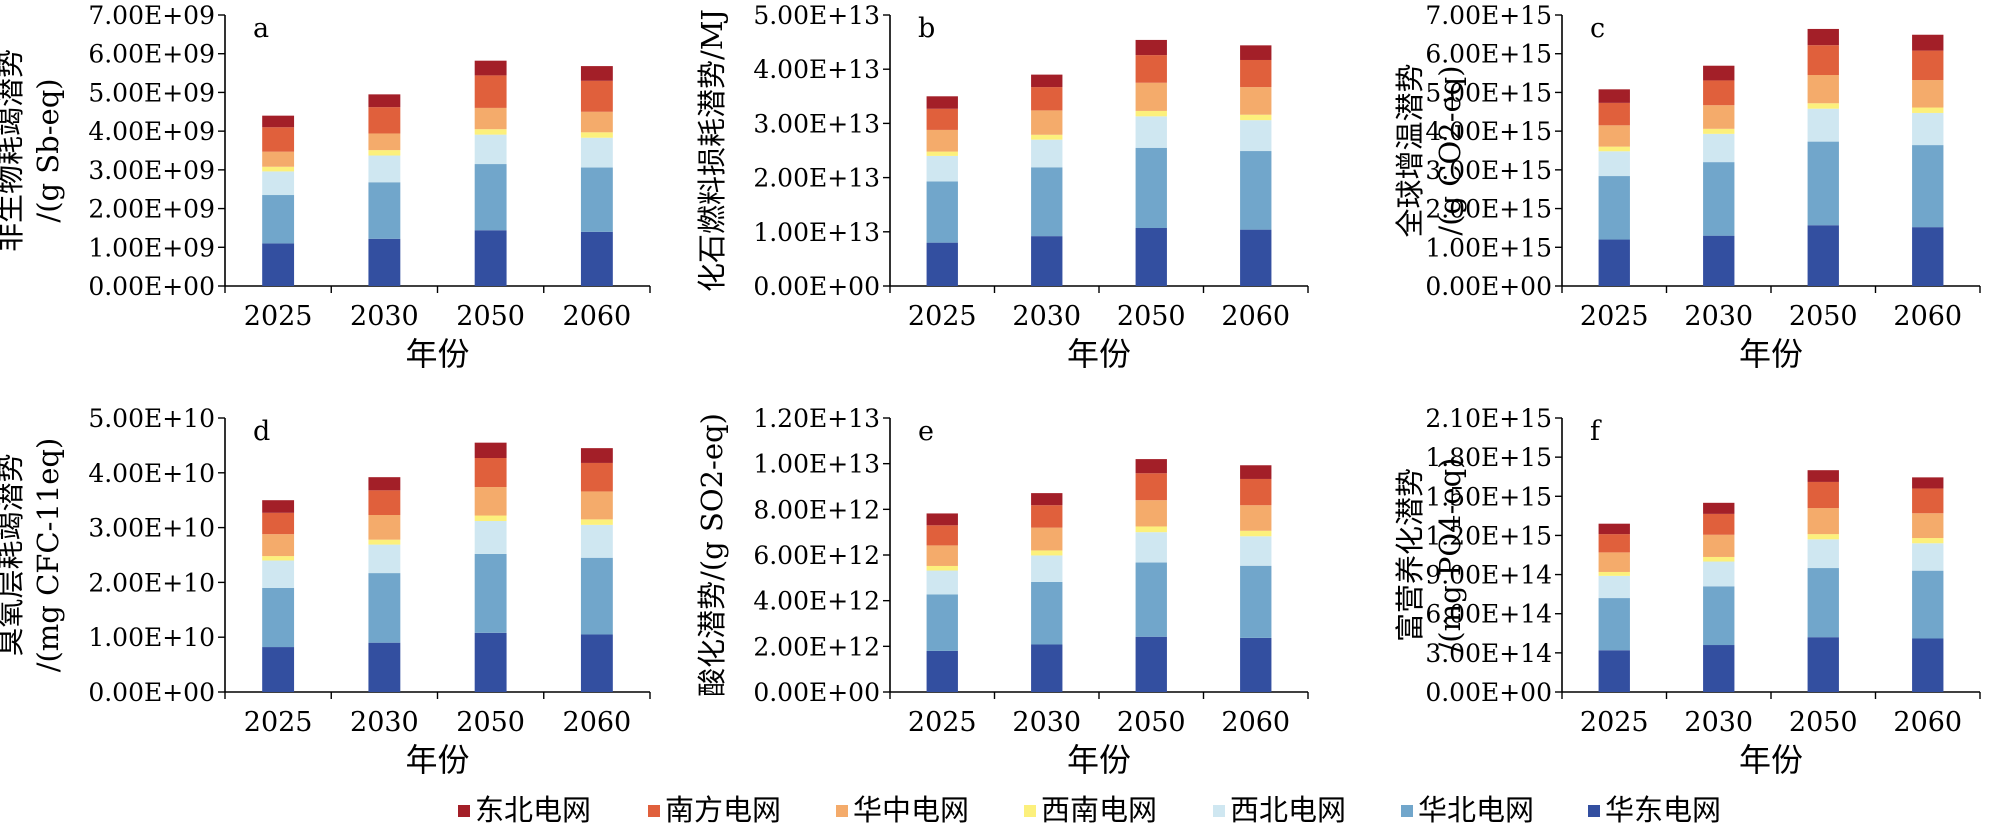 The width and height of the screenshot is (2000, 828). Describe the element at coordinates (597, 722) in the screenshot. I see `x-tick-label: 2060` at that location.